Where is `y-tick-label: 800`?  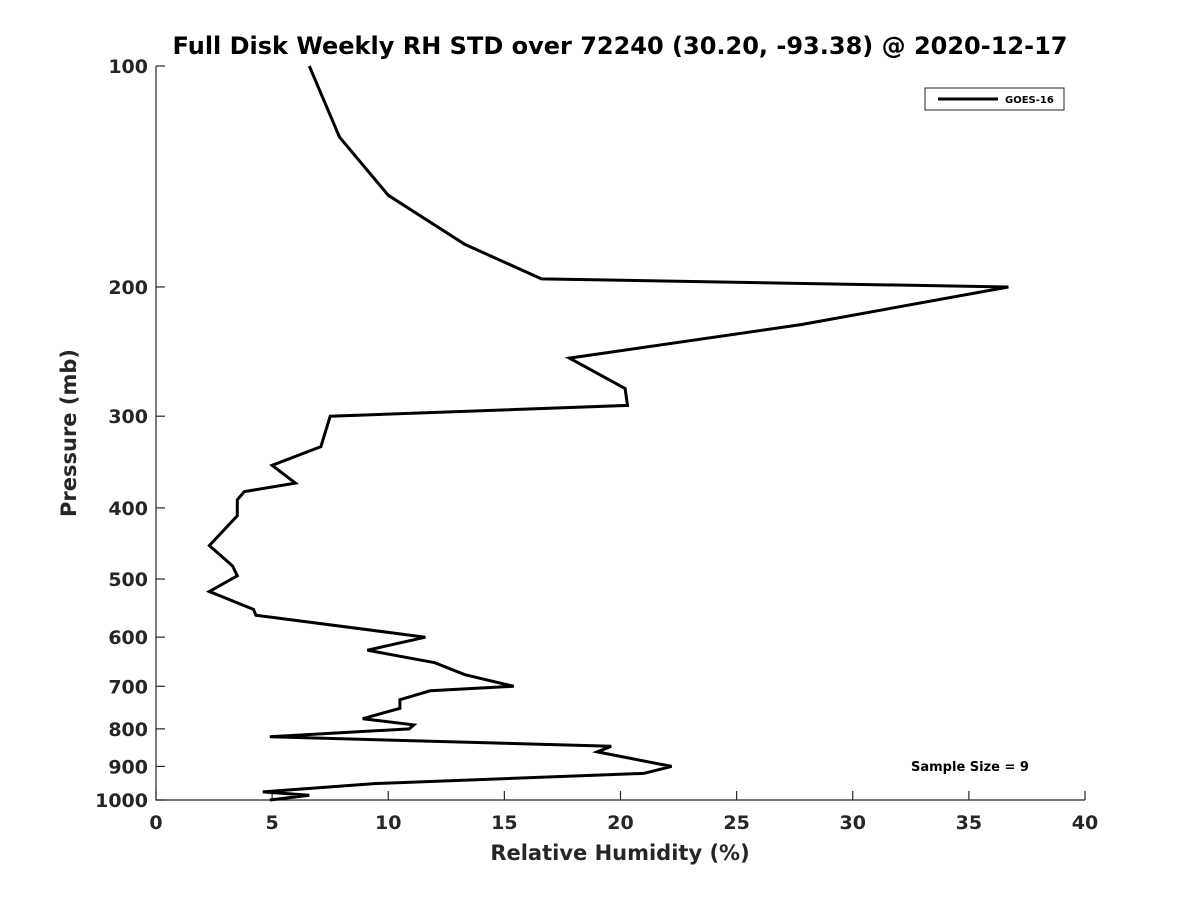 y-tick-label: 800 is located at coordinates (128, 730).